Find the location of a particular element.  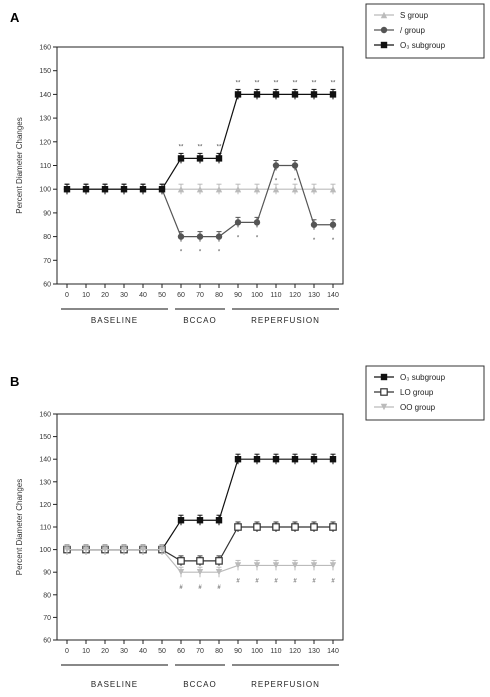

legend-item: LO group is located at coordinates (404, 392).